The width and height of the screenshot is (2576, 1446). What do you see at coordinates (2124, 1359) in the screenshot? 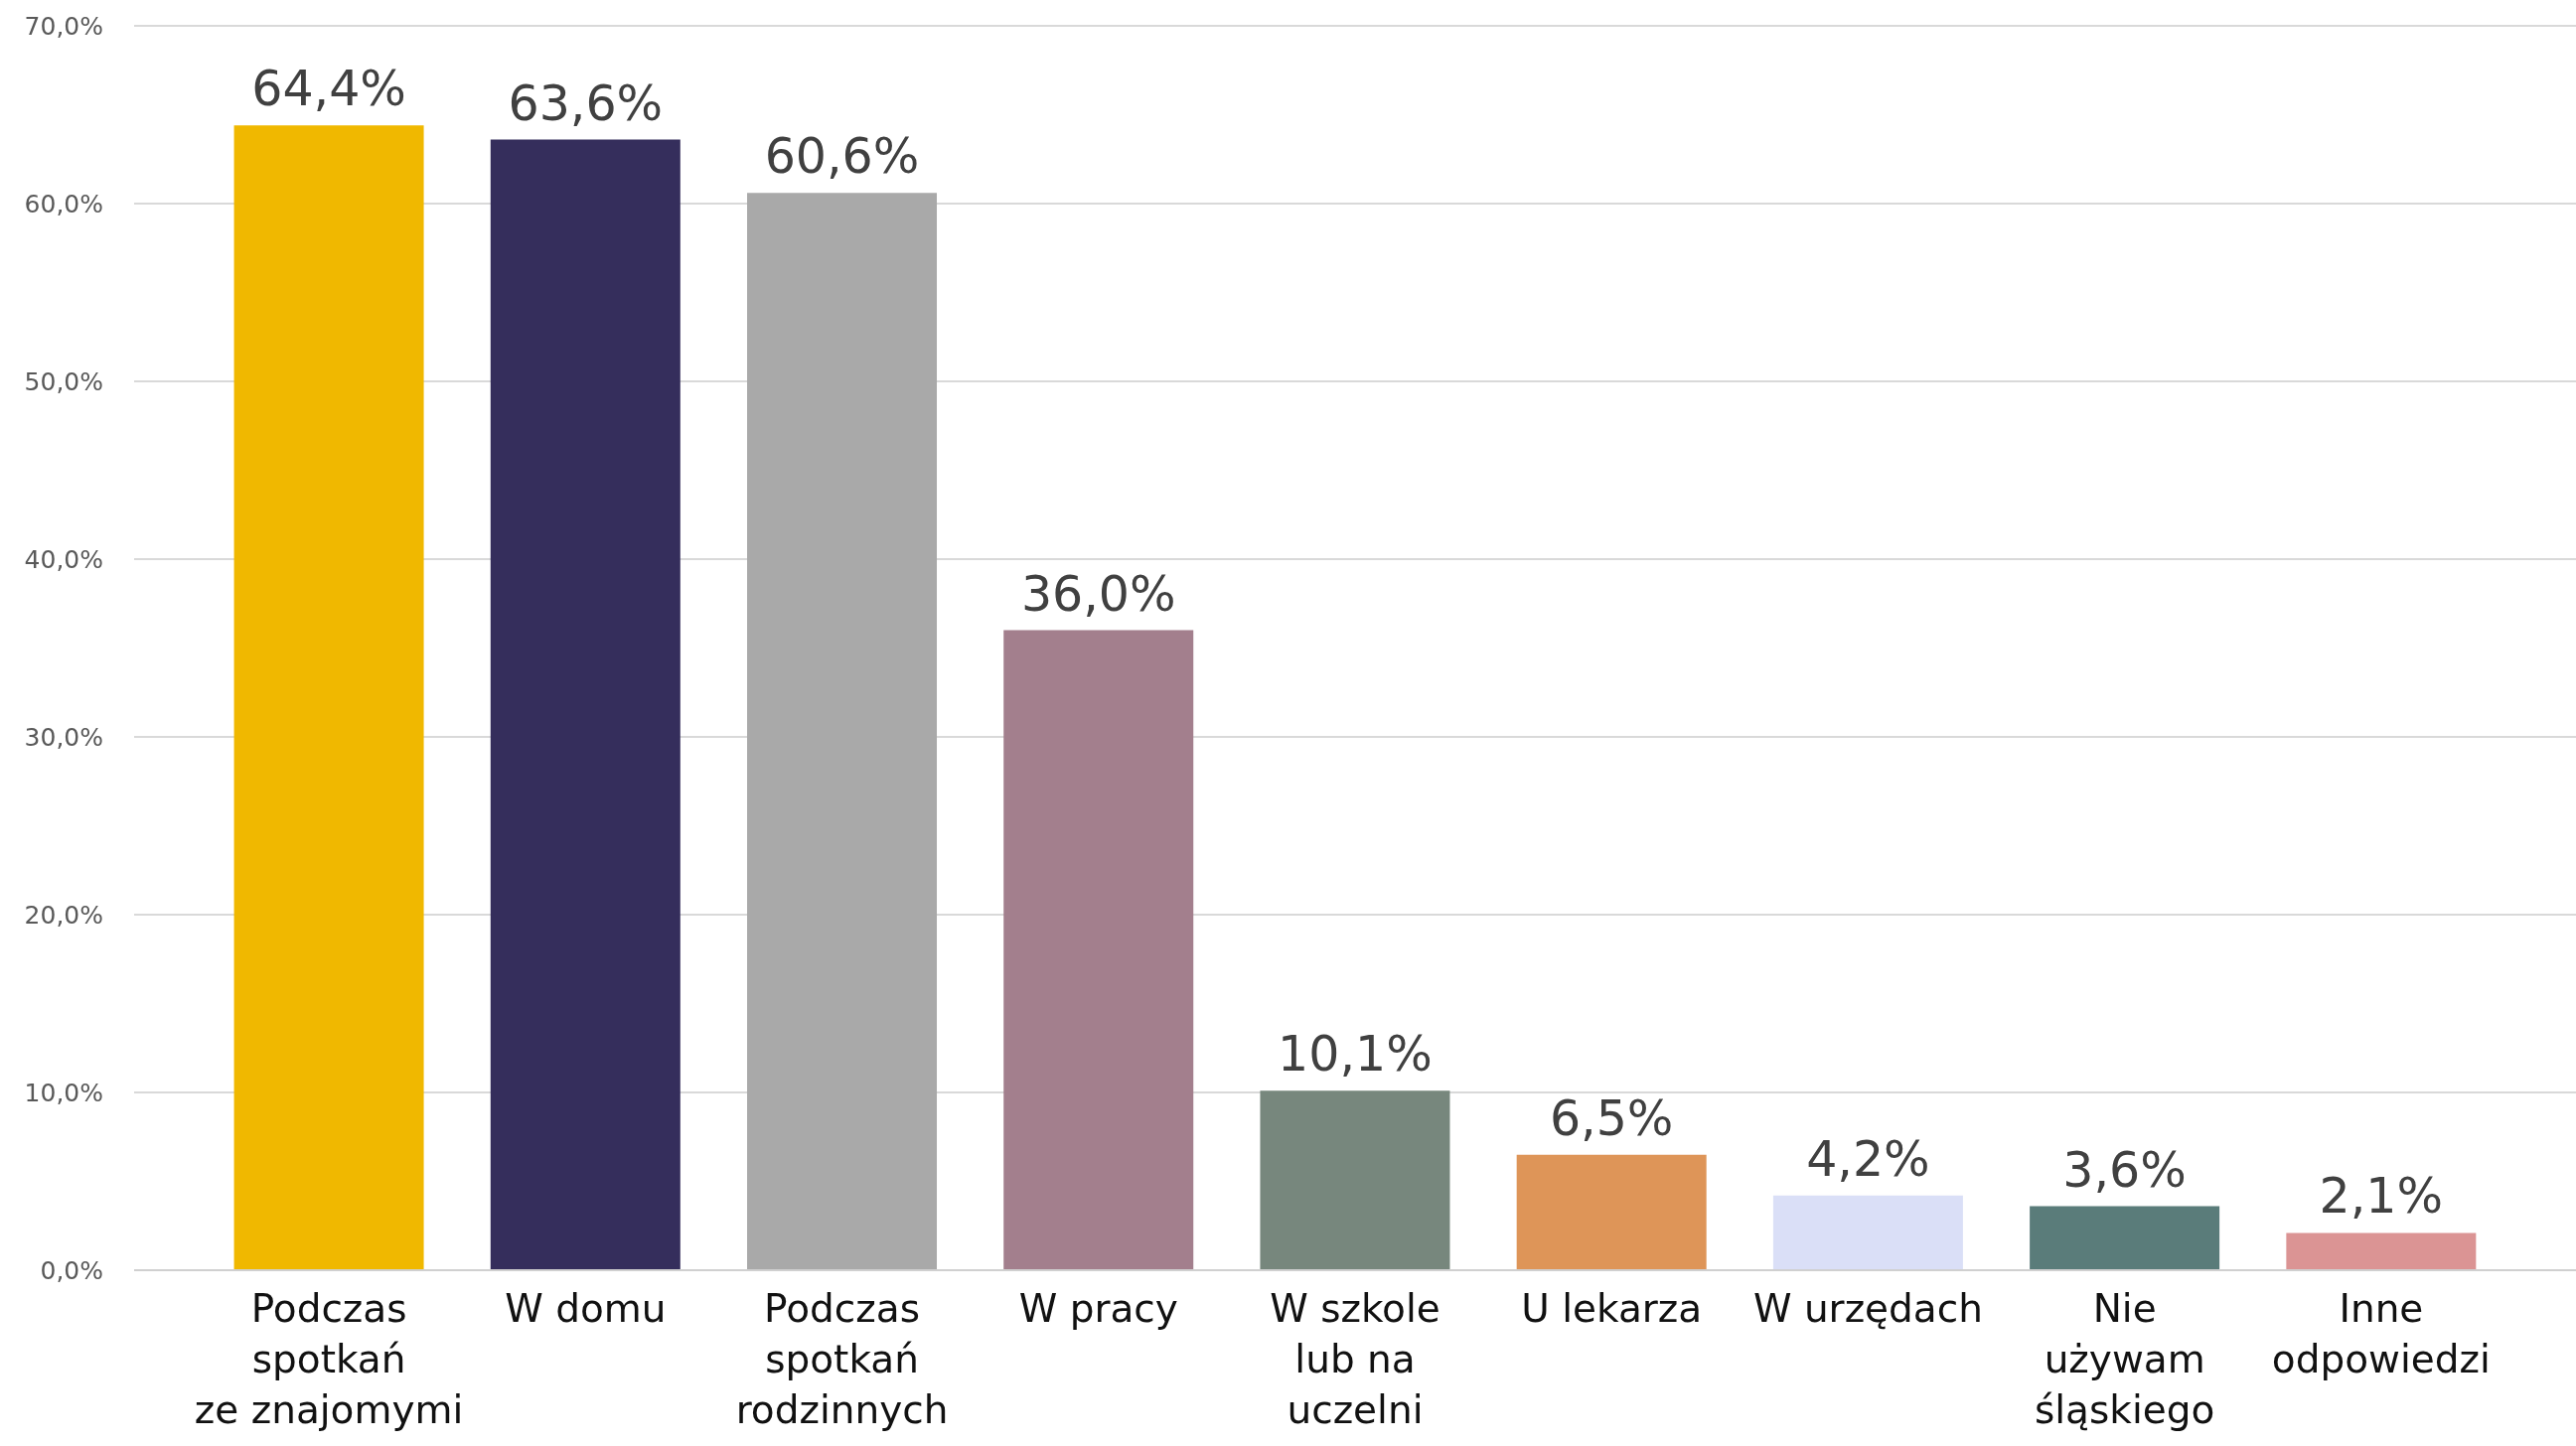
I see `x-tick-label: Nie używam śląskiego` at bounding box center [2124, 1359].